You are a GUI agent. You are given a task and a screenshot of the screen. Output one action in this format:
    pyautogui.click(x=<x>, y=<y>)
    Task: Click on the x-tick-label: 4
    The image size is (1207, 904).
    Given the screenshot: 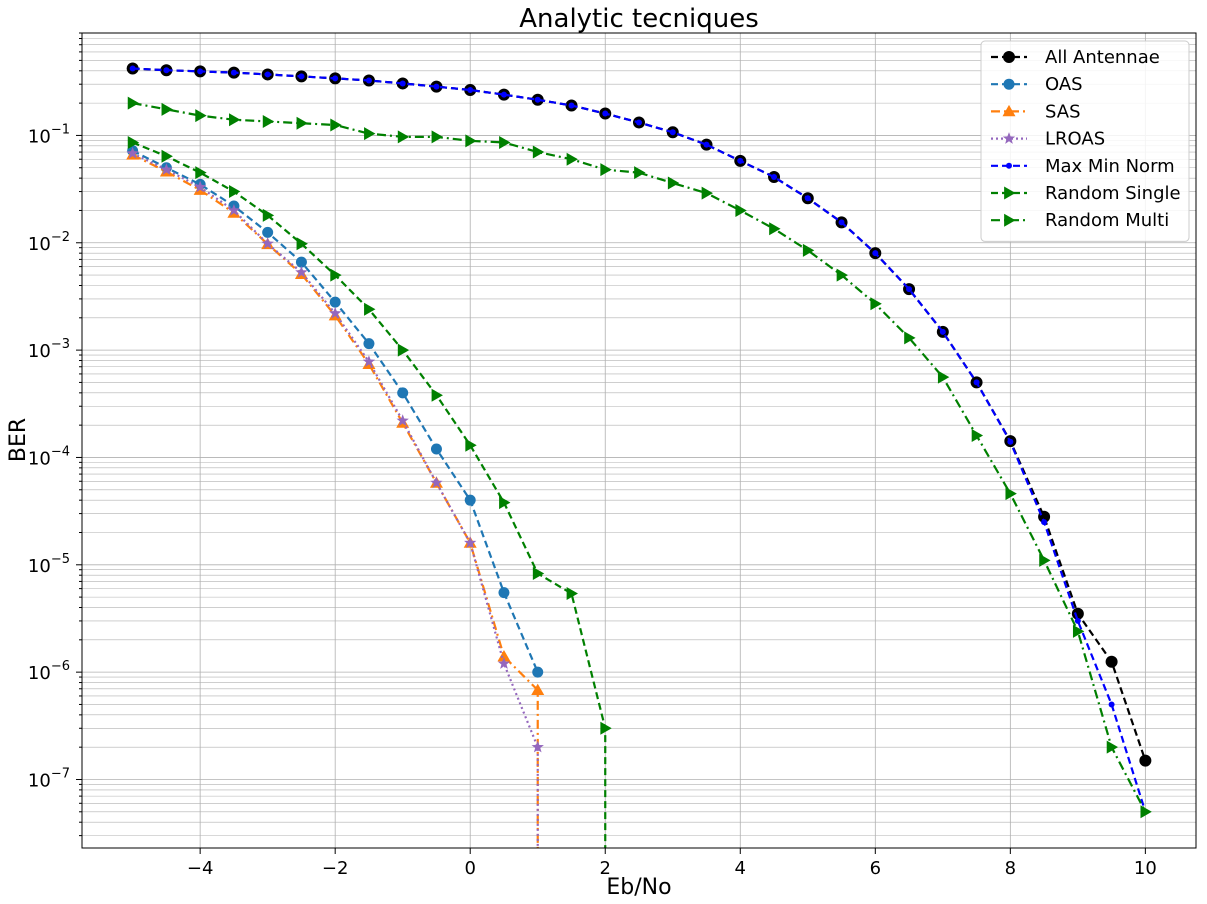 What is the action you would take?
    pyautogui.click(x=740, y=868)
    